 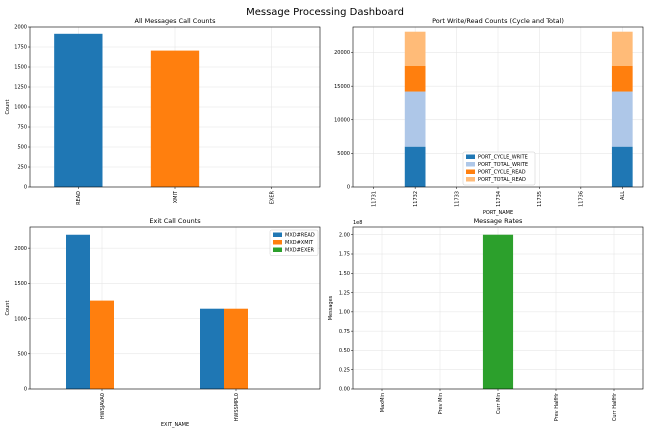 I want to click on y-tick-label: 15000, so click(x=342, y=87).